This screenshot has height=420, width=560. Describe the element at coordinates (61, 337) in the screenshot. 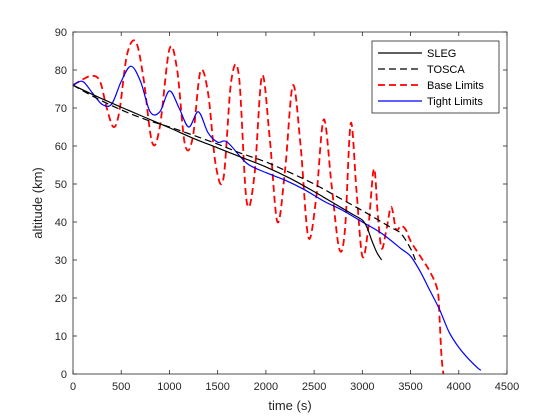

I see `y-tick-label: 10` at that location.